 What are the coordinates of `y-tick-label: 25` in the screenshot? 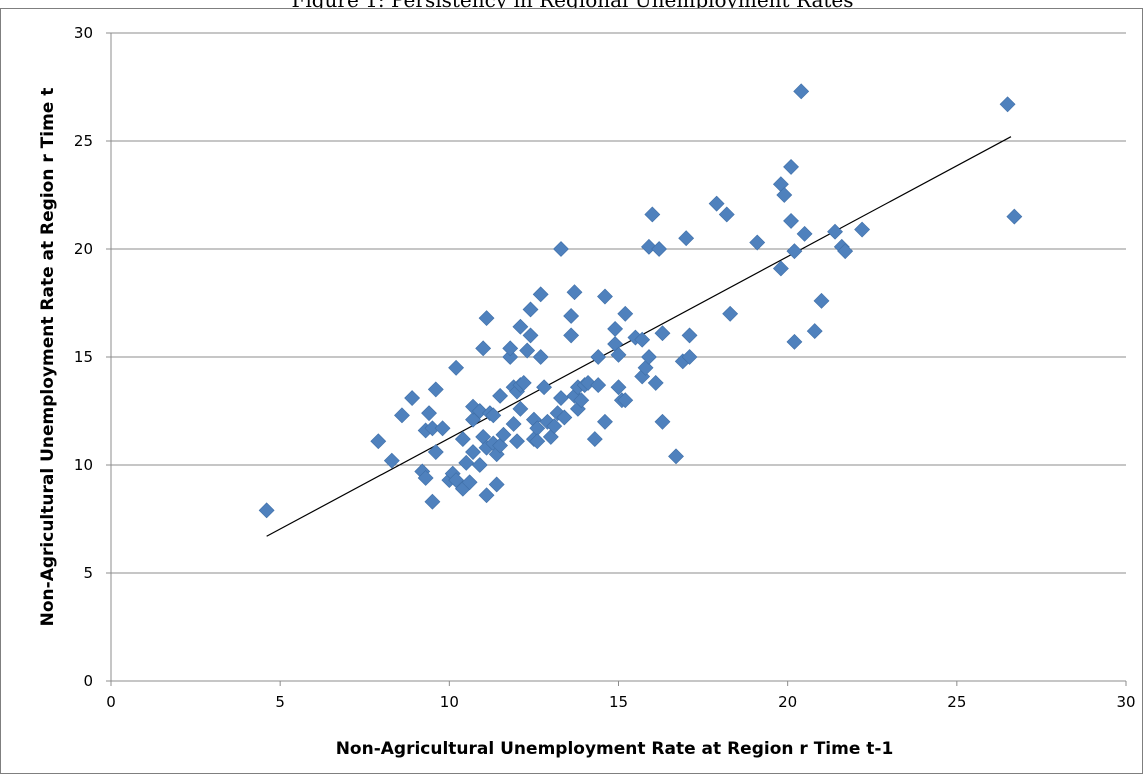 It's located at (83, 141).